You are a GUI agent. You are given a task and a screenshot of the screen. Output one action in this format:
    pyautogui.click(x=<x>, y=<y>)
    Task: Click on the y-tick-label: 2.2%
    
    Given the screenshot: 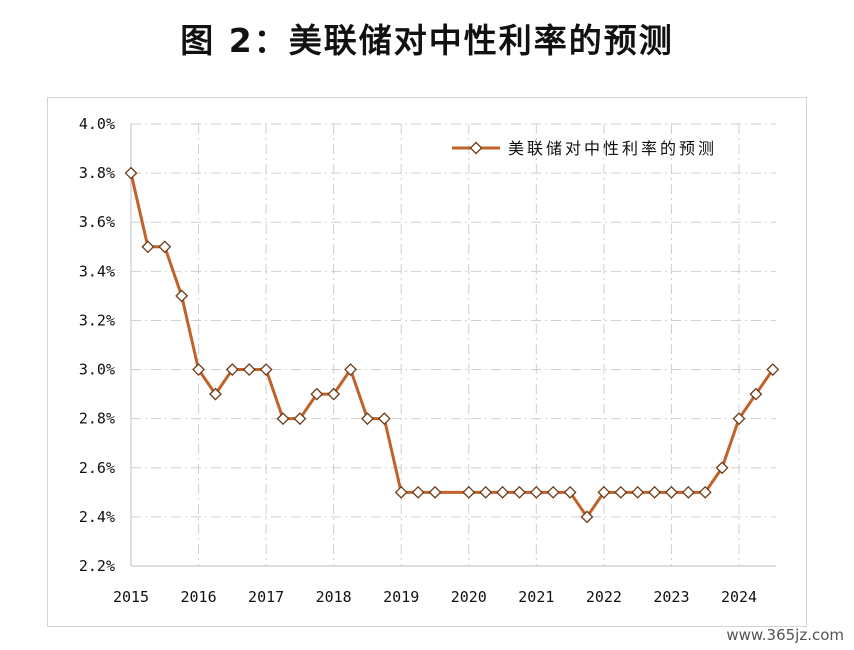 What is the action you would take?
    pyautogui.click(x=97, y=566)
    